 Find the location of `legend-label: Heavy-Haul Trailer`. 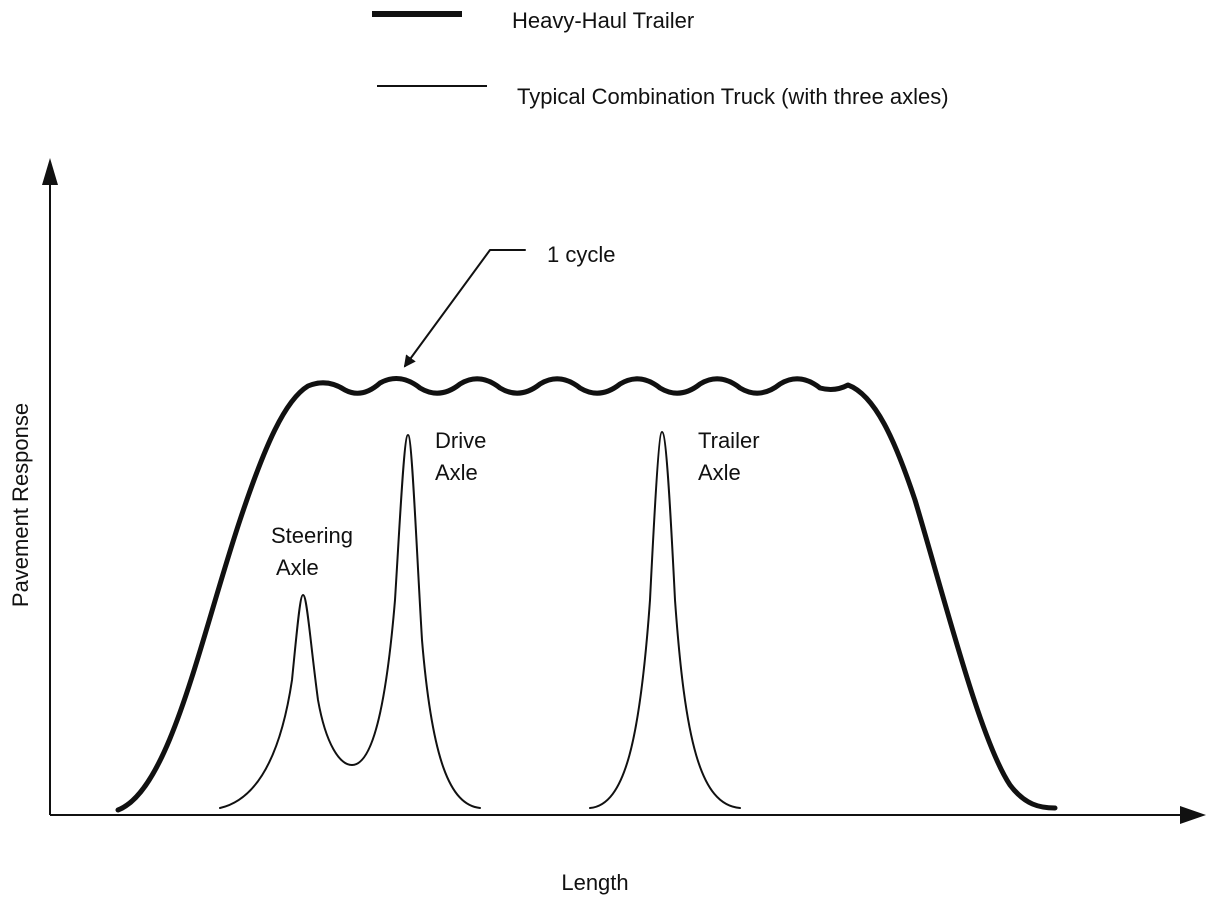

legend-label: Heavy-Haul Trailer is located at coordinates (603, 20).